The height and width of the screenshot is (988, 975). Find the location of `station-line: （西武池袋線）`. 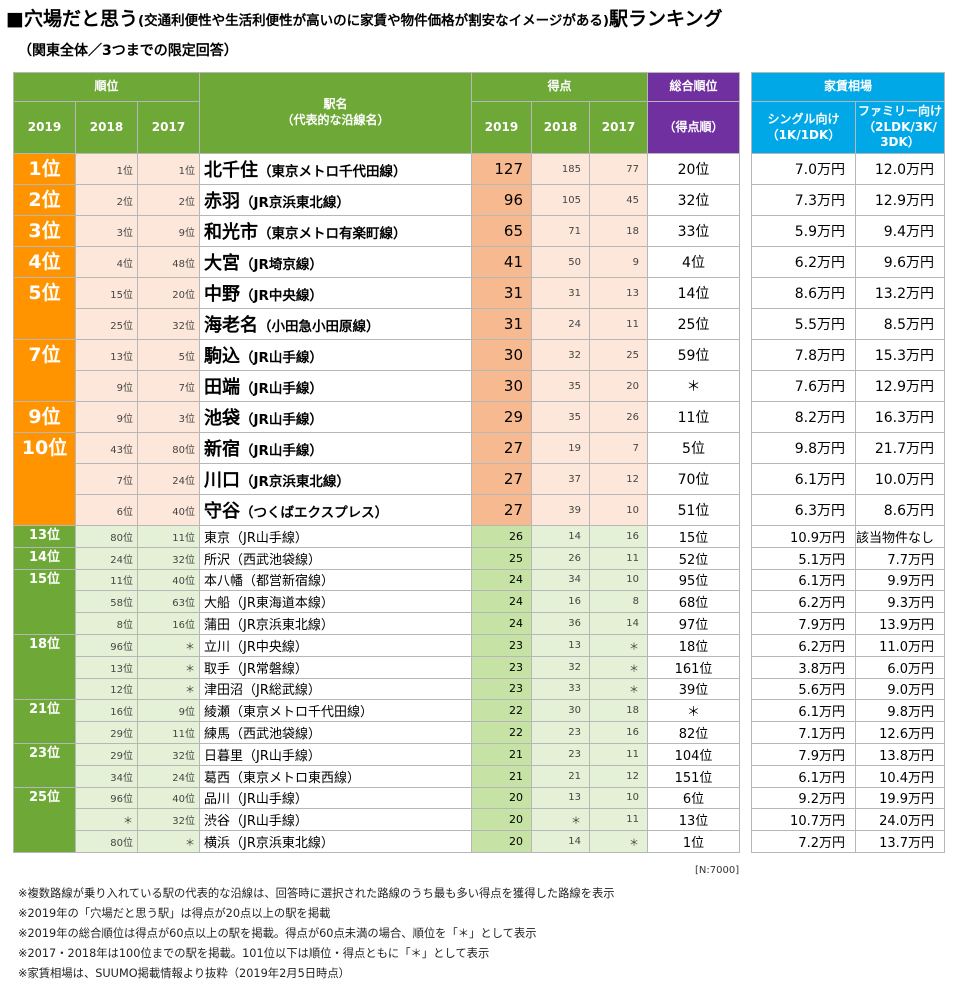

station-line: （西武池袋線） is located at coordinates (276, 735).